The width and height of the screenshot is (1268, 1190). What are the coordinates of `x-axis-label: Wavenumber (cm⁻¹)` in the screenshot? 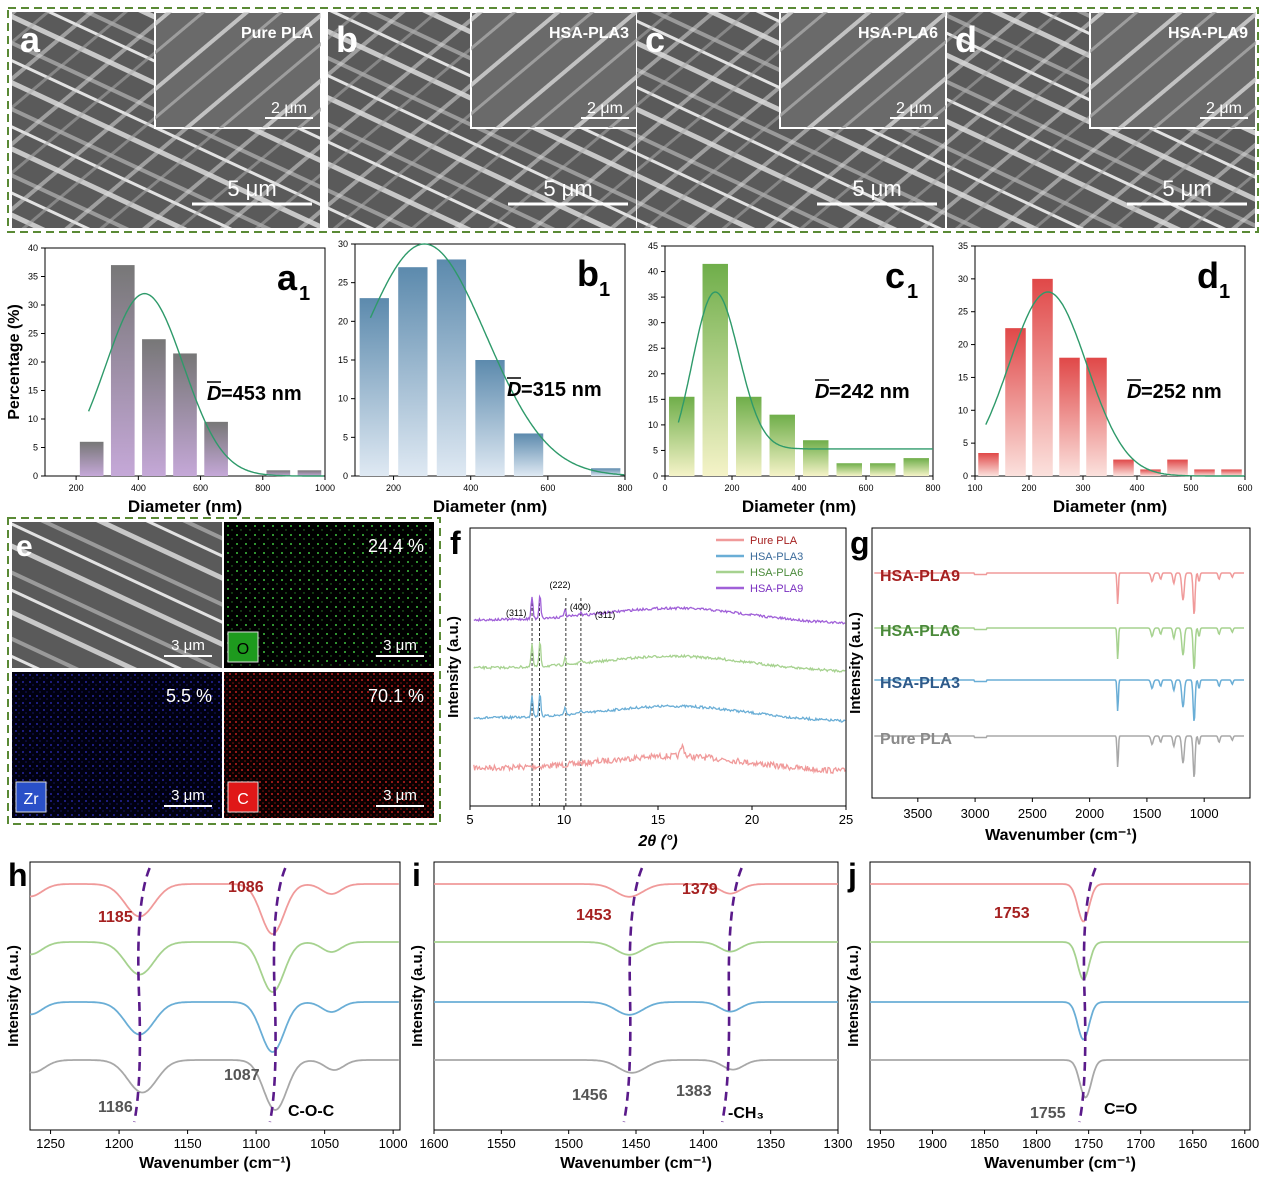 It's located at (636, 1163).